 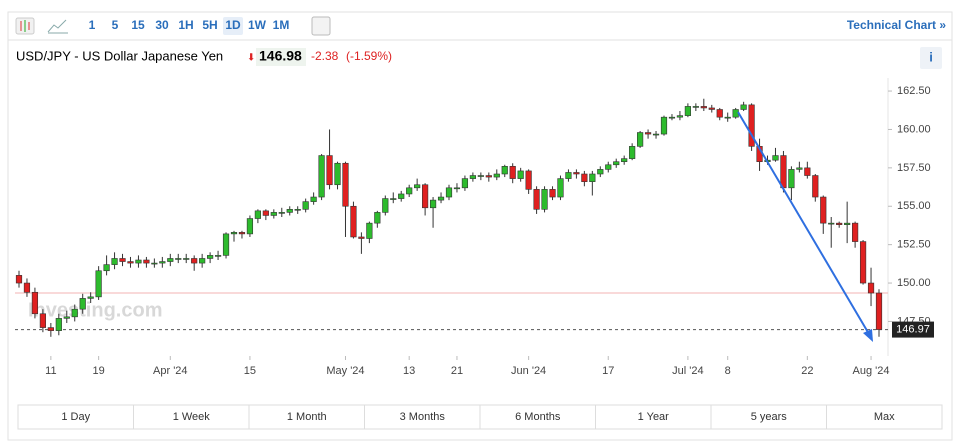 What do you see at coordinates (115, 25) in the screenshot?
I see `interval-button: 5` at bounding box center [115, 25].